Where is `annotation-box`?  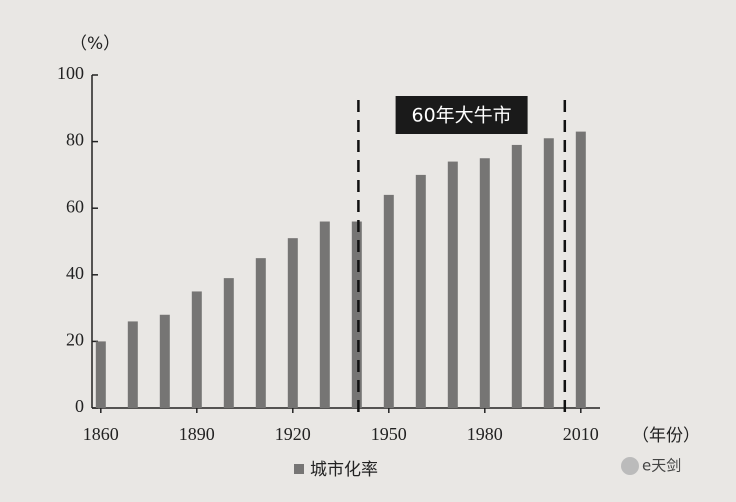 annotation-box is located at coordinates (461, 115).